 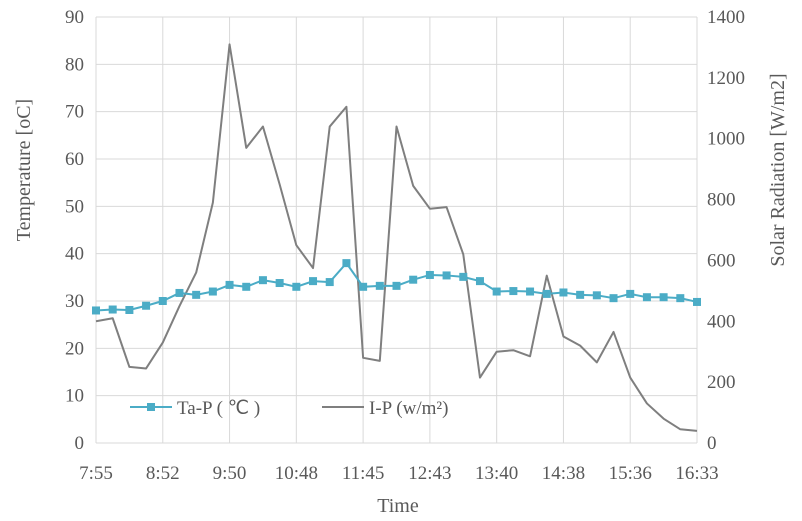 I want to click on left-axis-ticks: 0 10 20 30 40 50 60 70 80 90, so click(x=74, y=230).